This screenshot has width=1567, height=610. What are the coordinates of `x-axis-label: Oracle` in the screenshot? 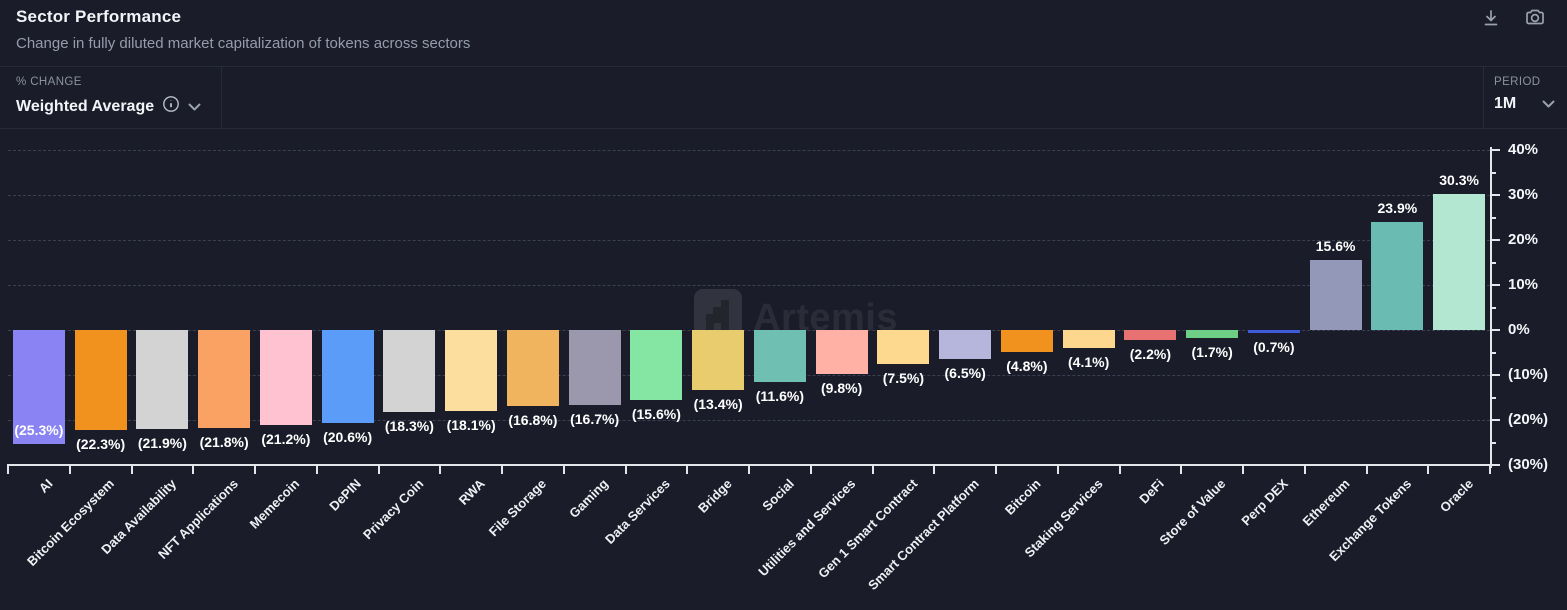 It's located at (1456, 496).